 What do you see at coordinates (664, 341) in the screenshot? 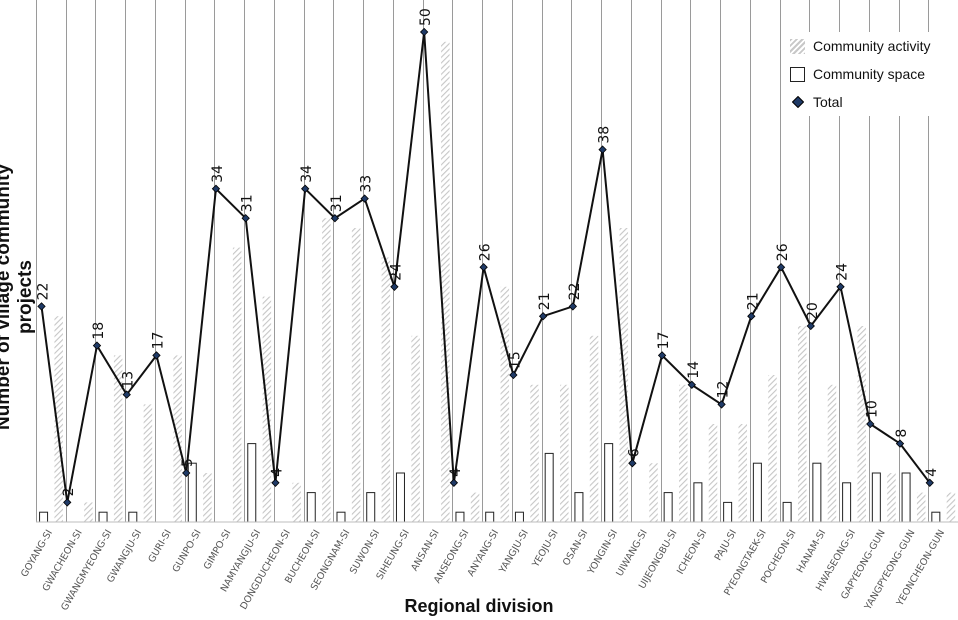
I see `total-value-label: 17` at bounding box center [664, 341].